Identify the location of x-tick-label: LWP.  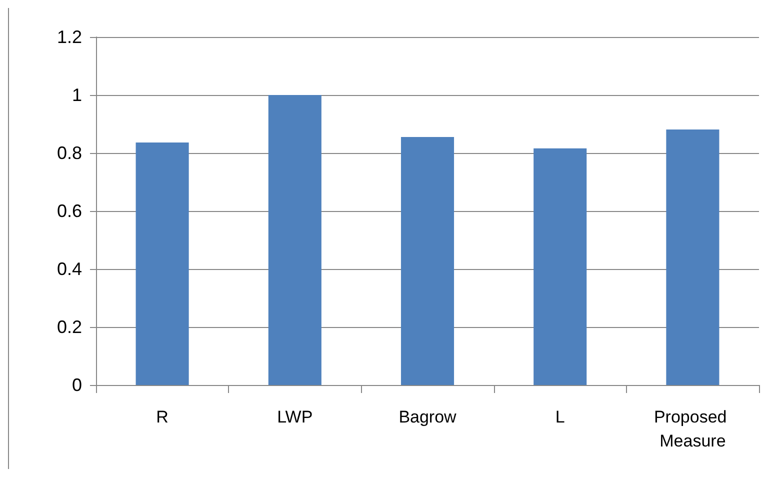
(295, 417).